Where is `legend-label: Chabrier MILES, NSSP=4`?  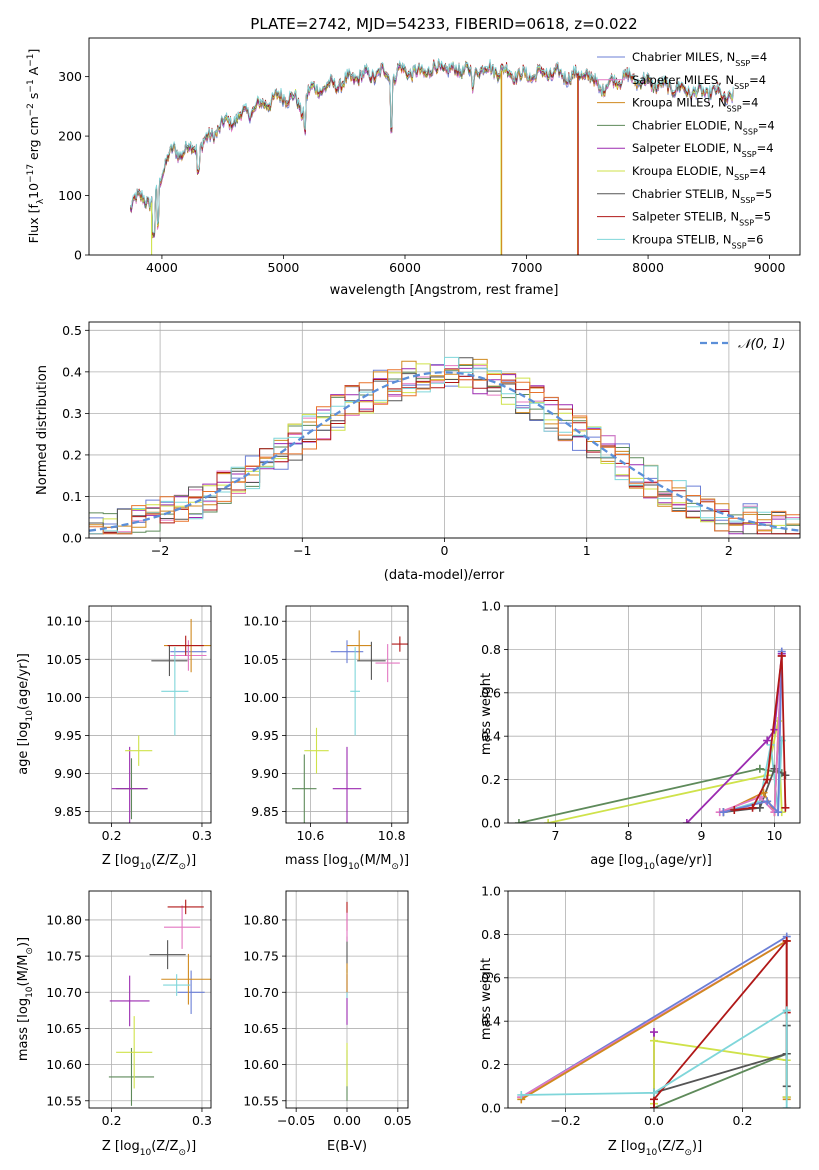 legend-label: Chabrier MILES, NSSP=4 is located at coordinates (699, 59).